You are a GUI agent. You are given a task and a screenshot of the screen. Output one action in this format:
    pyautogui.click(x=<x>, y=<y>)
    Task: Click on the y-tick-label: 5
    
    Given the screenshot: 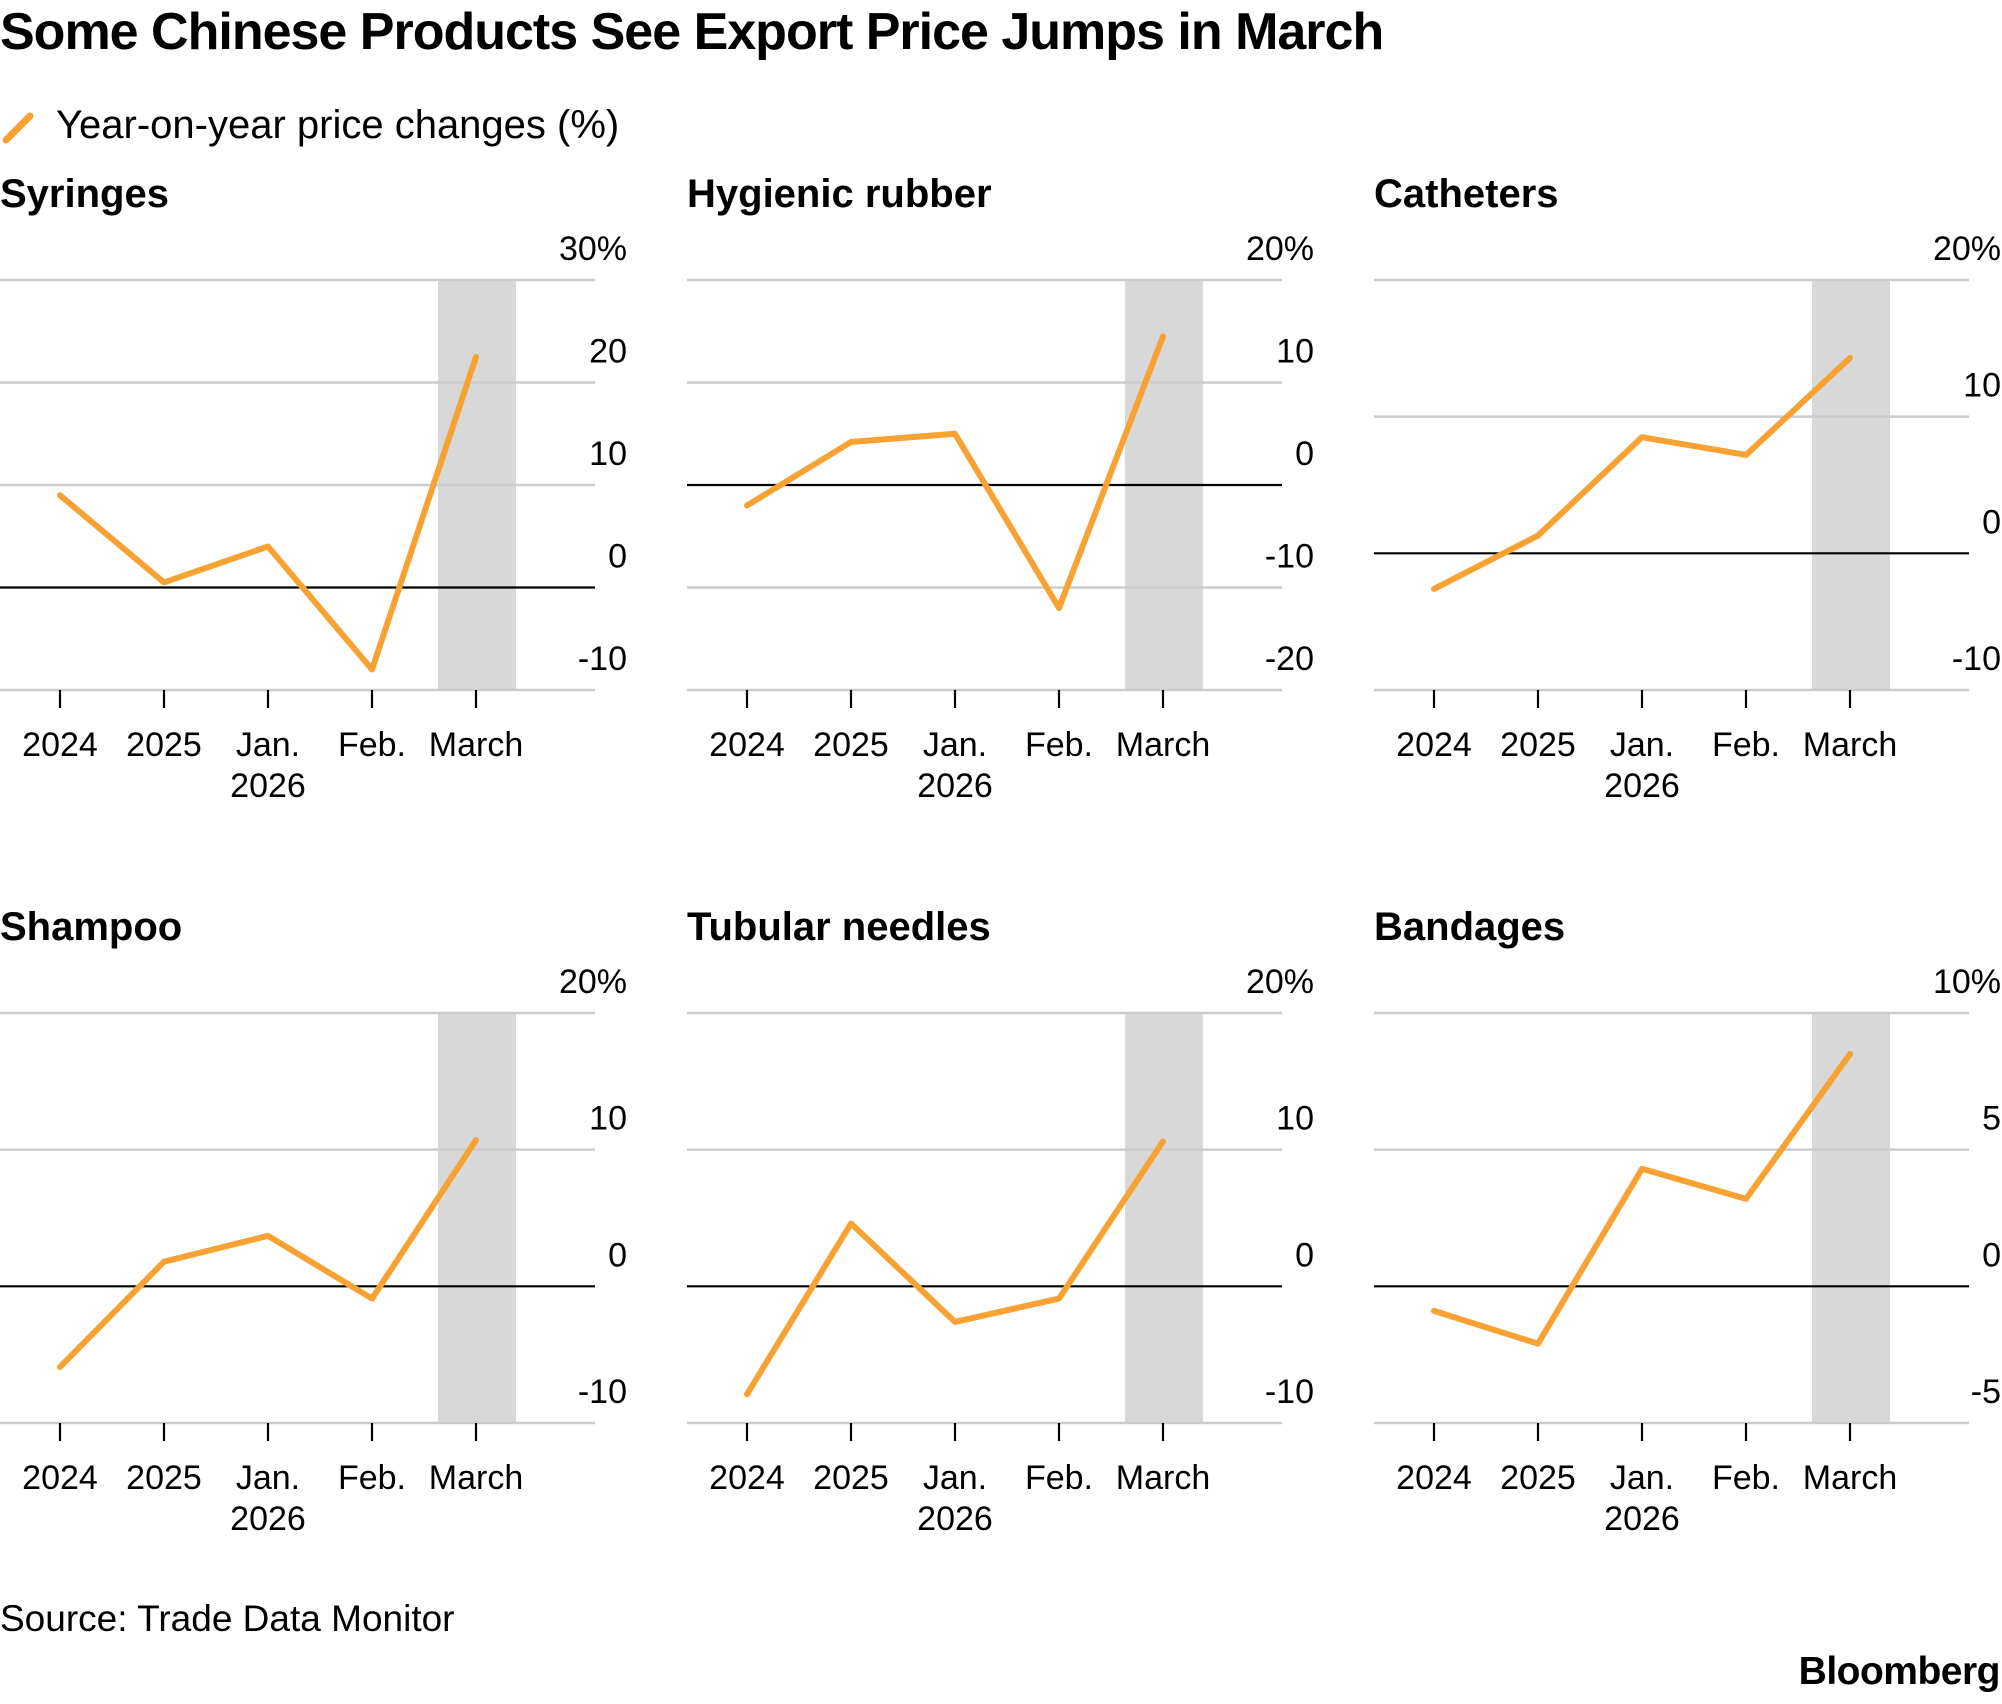 What is the action you would take?
    pyautogui.click(x=1991, y=1119)
    